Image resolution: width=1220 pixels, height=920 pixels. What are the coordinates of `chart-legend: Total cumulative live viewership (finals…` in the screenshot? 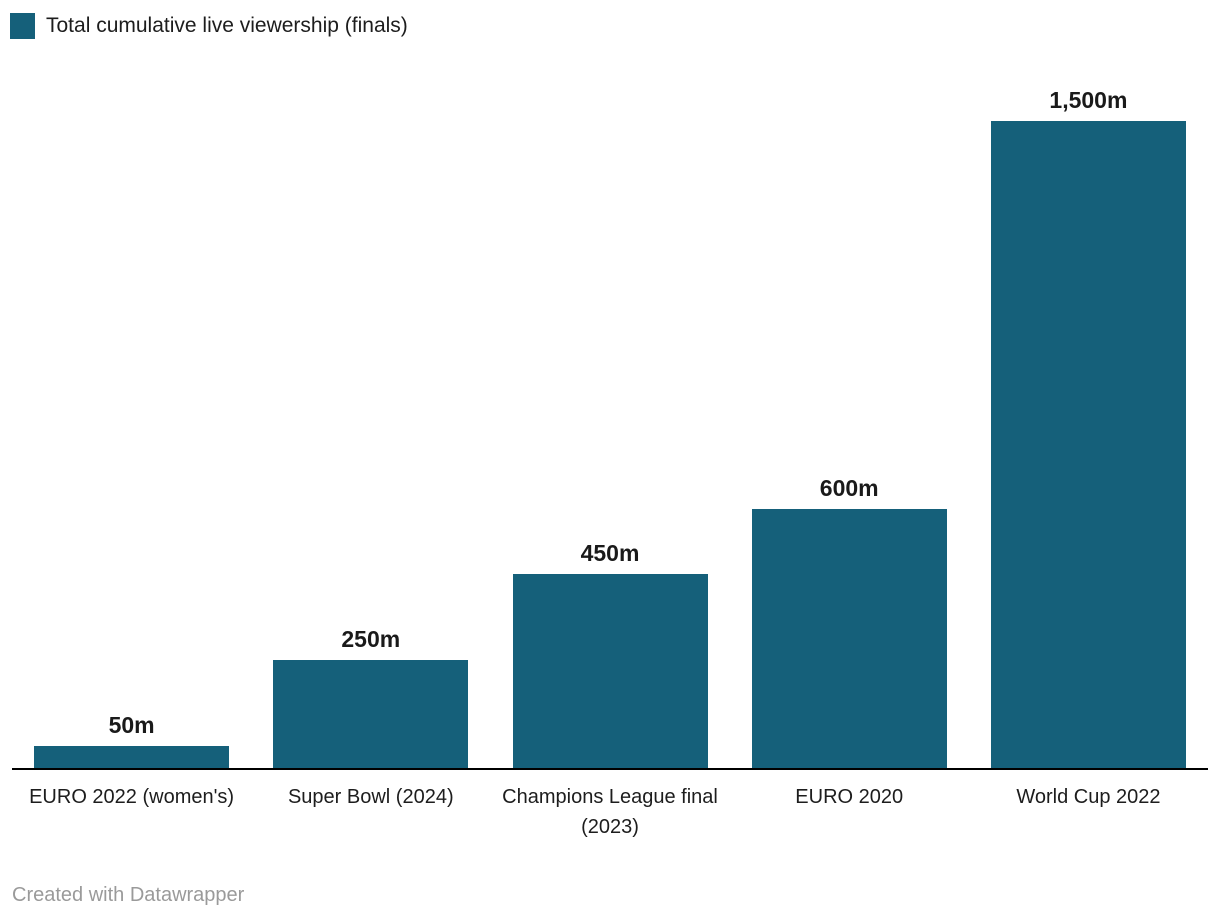 It's located at (209, 26).